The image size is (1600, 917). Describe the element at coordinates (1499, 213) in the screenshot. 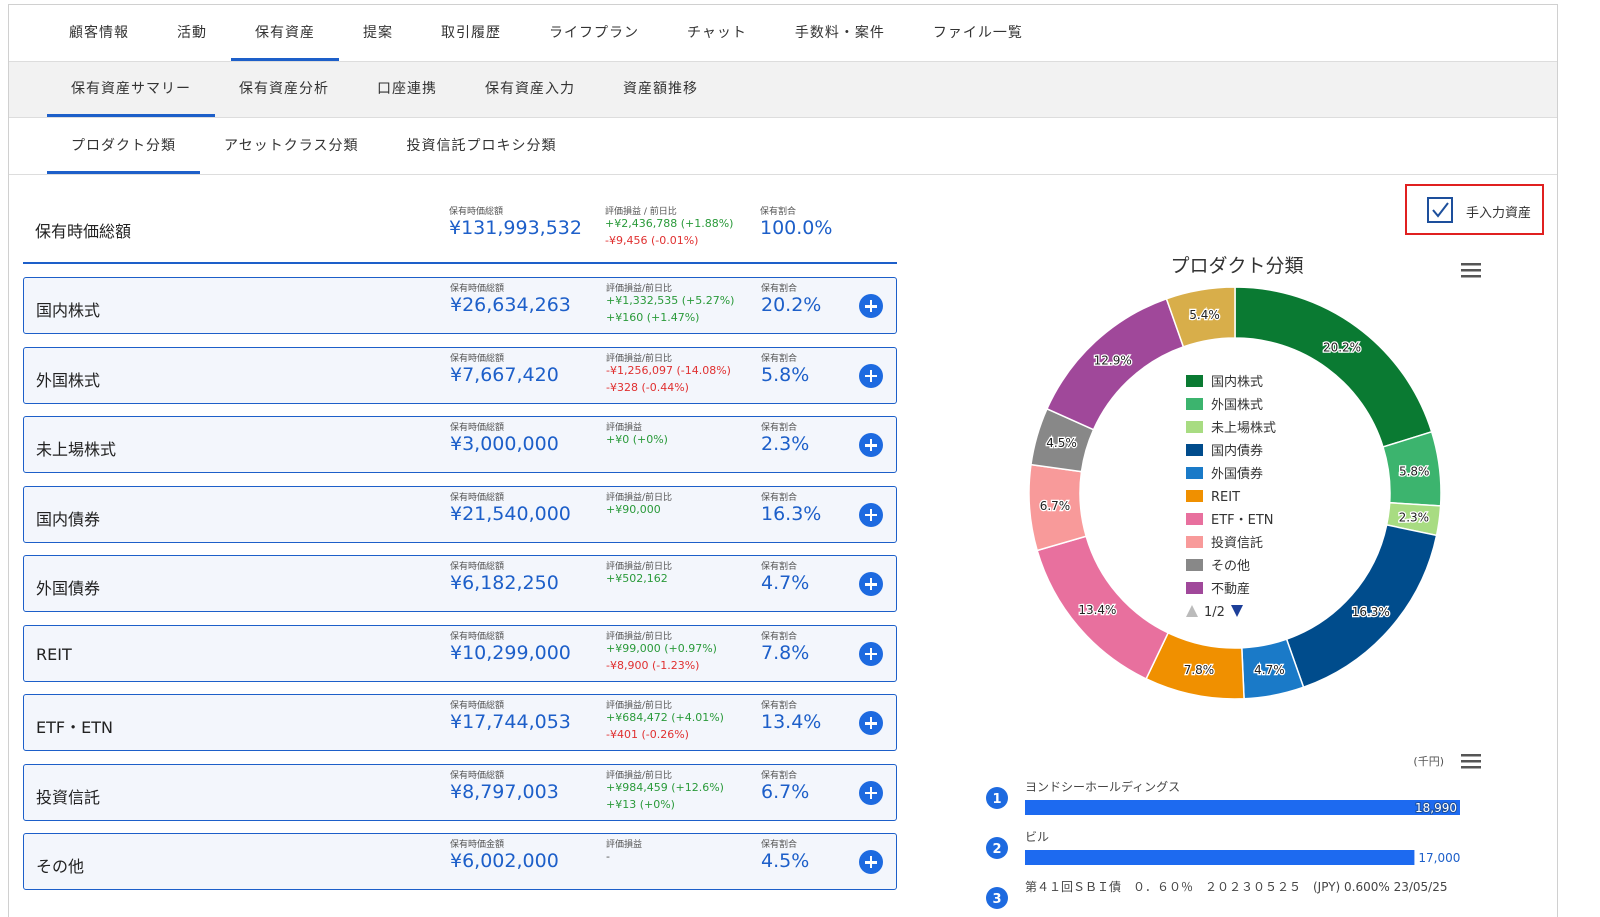

I see `checkbox-label: 手入力資産` at that location.